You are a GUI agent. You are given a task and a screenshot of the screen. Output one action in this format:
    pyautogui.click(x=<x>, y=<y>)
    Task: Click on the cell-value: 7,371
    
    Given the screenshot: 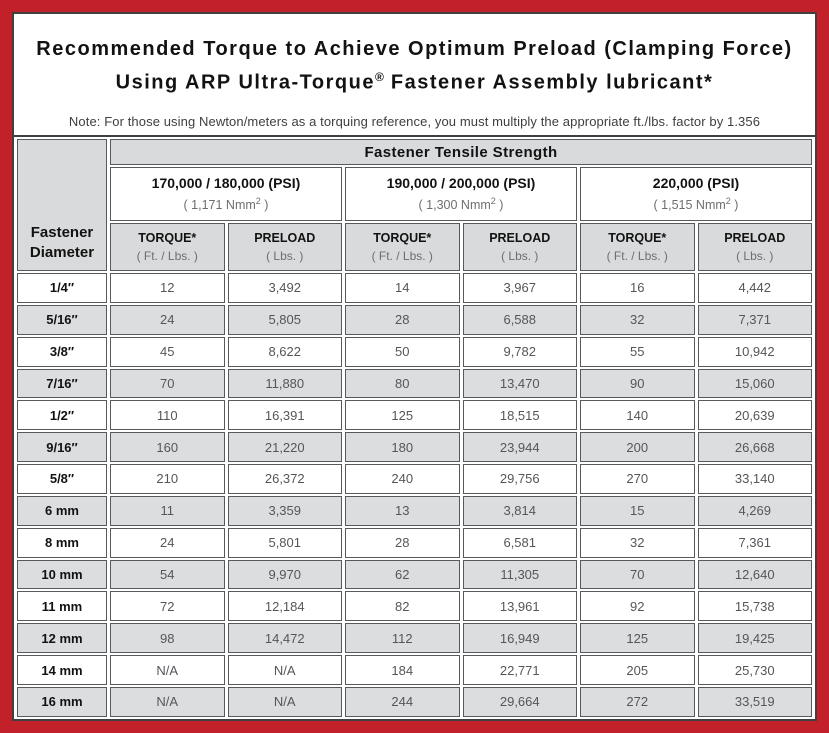 What is the action you would take?
    pyautogui.click(x=754, y=319)
    